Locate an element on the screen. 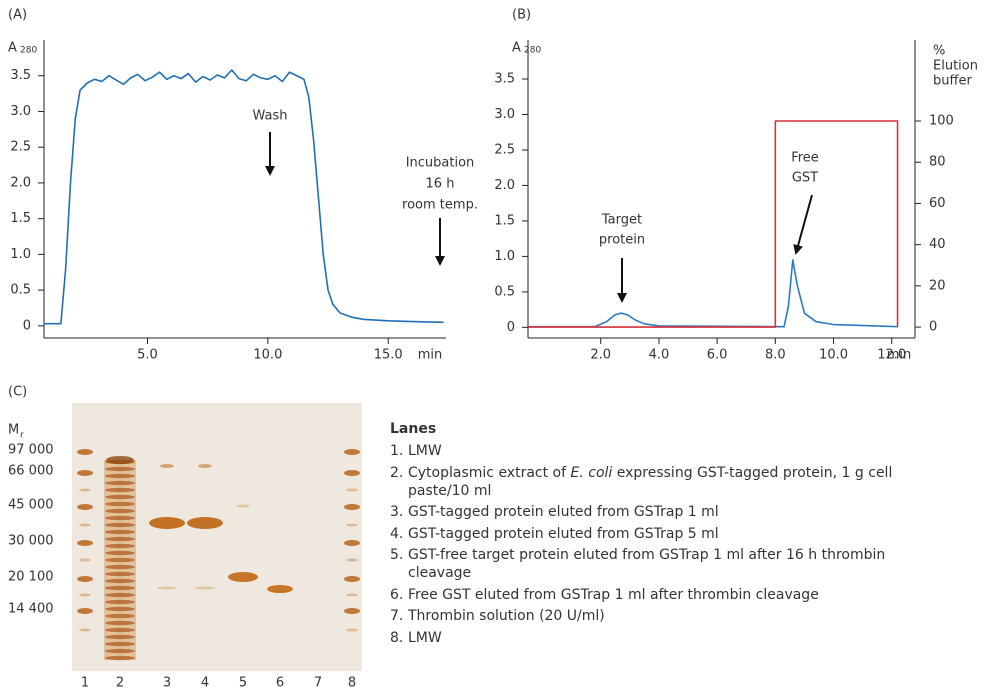  y-axis-label-sub: 280 is located at coordinates (532, 51).